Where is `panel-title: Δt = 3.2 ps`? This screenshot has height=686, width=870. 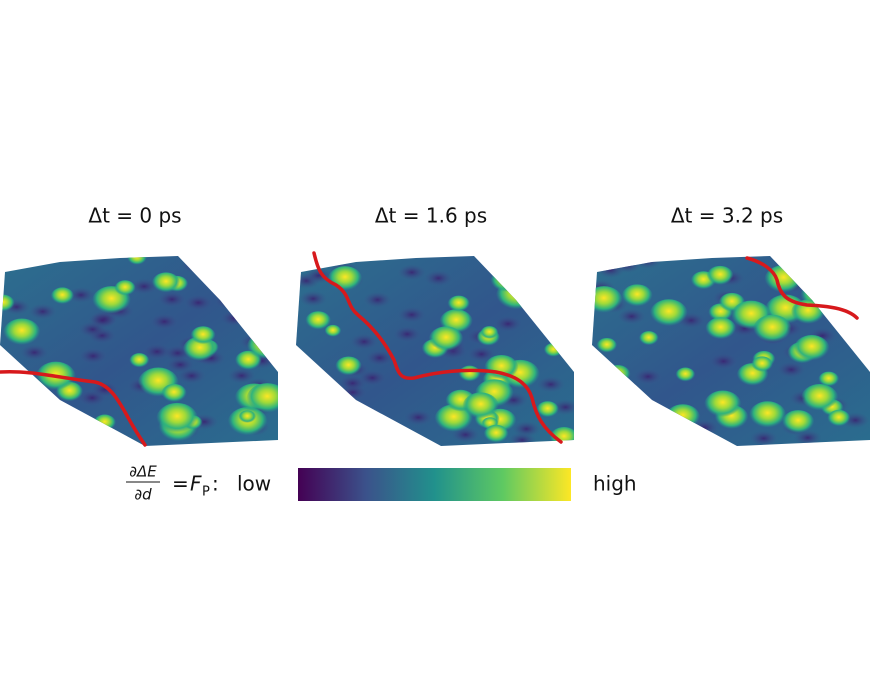 panel-title: Δt = 3.2 ps is located at coordinates (727, 216).